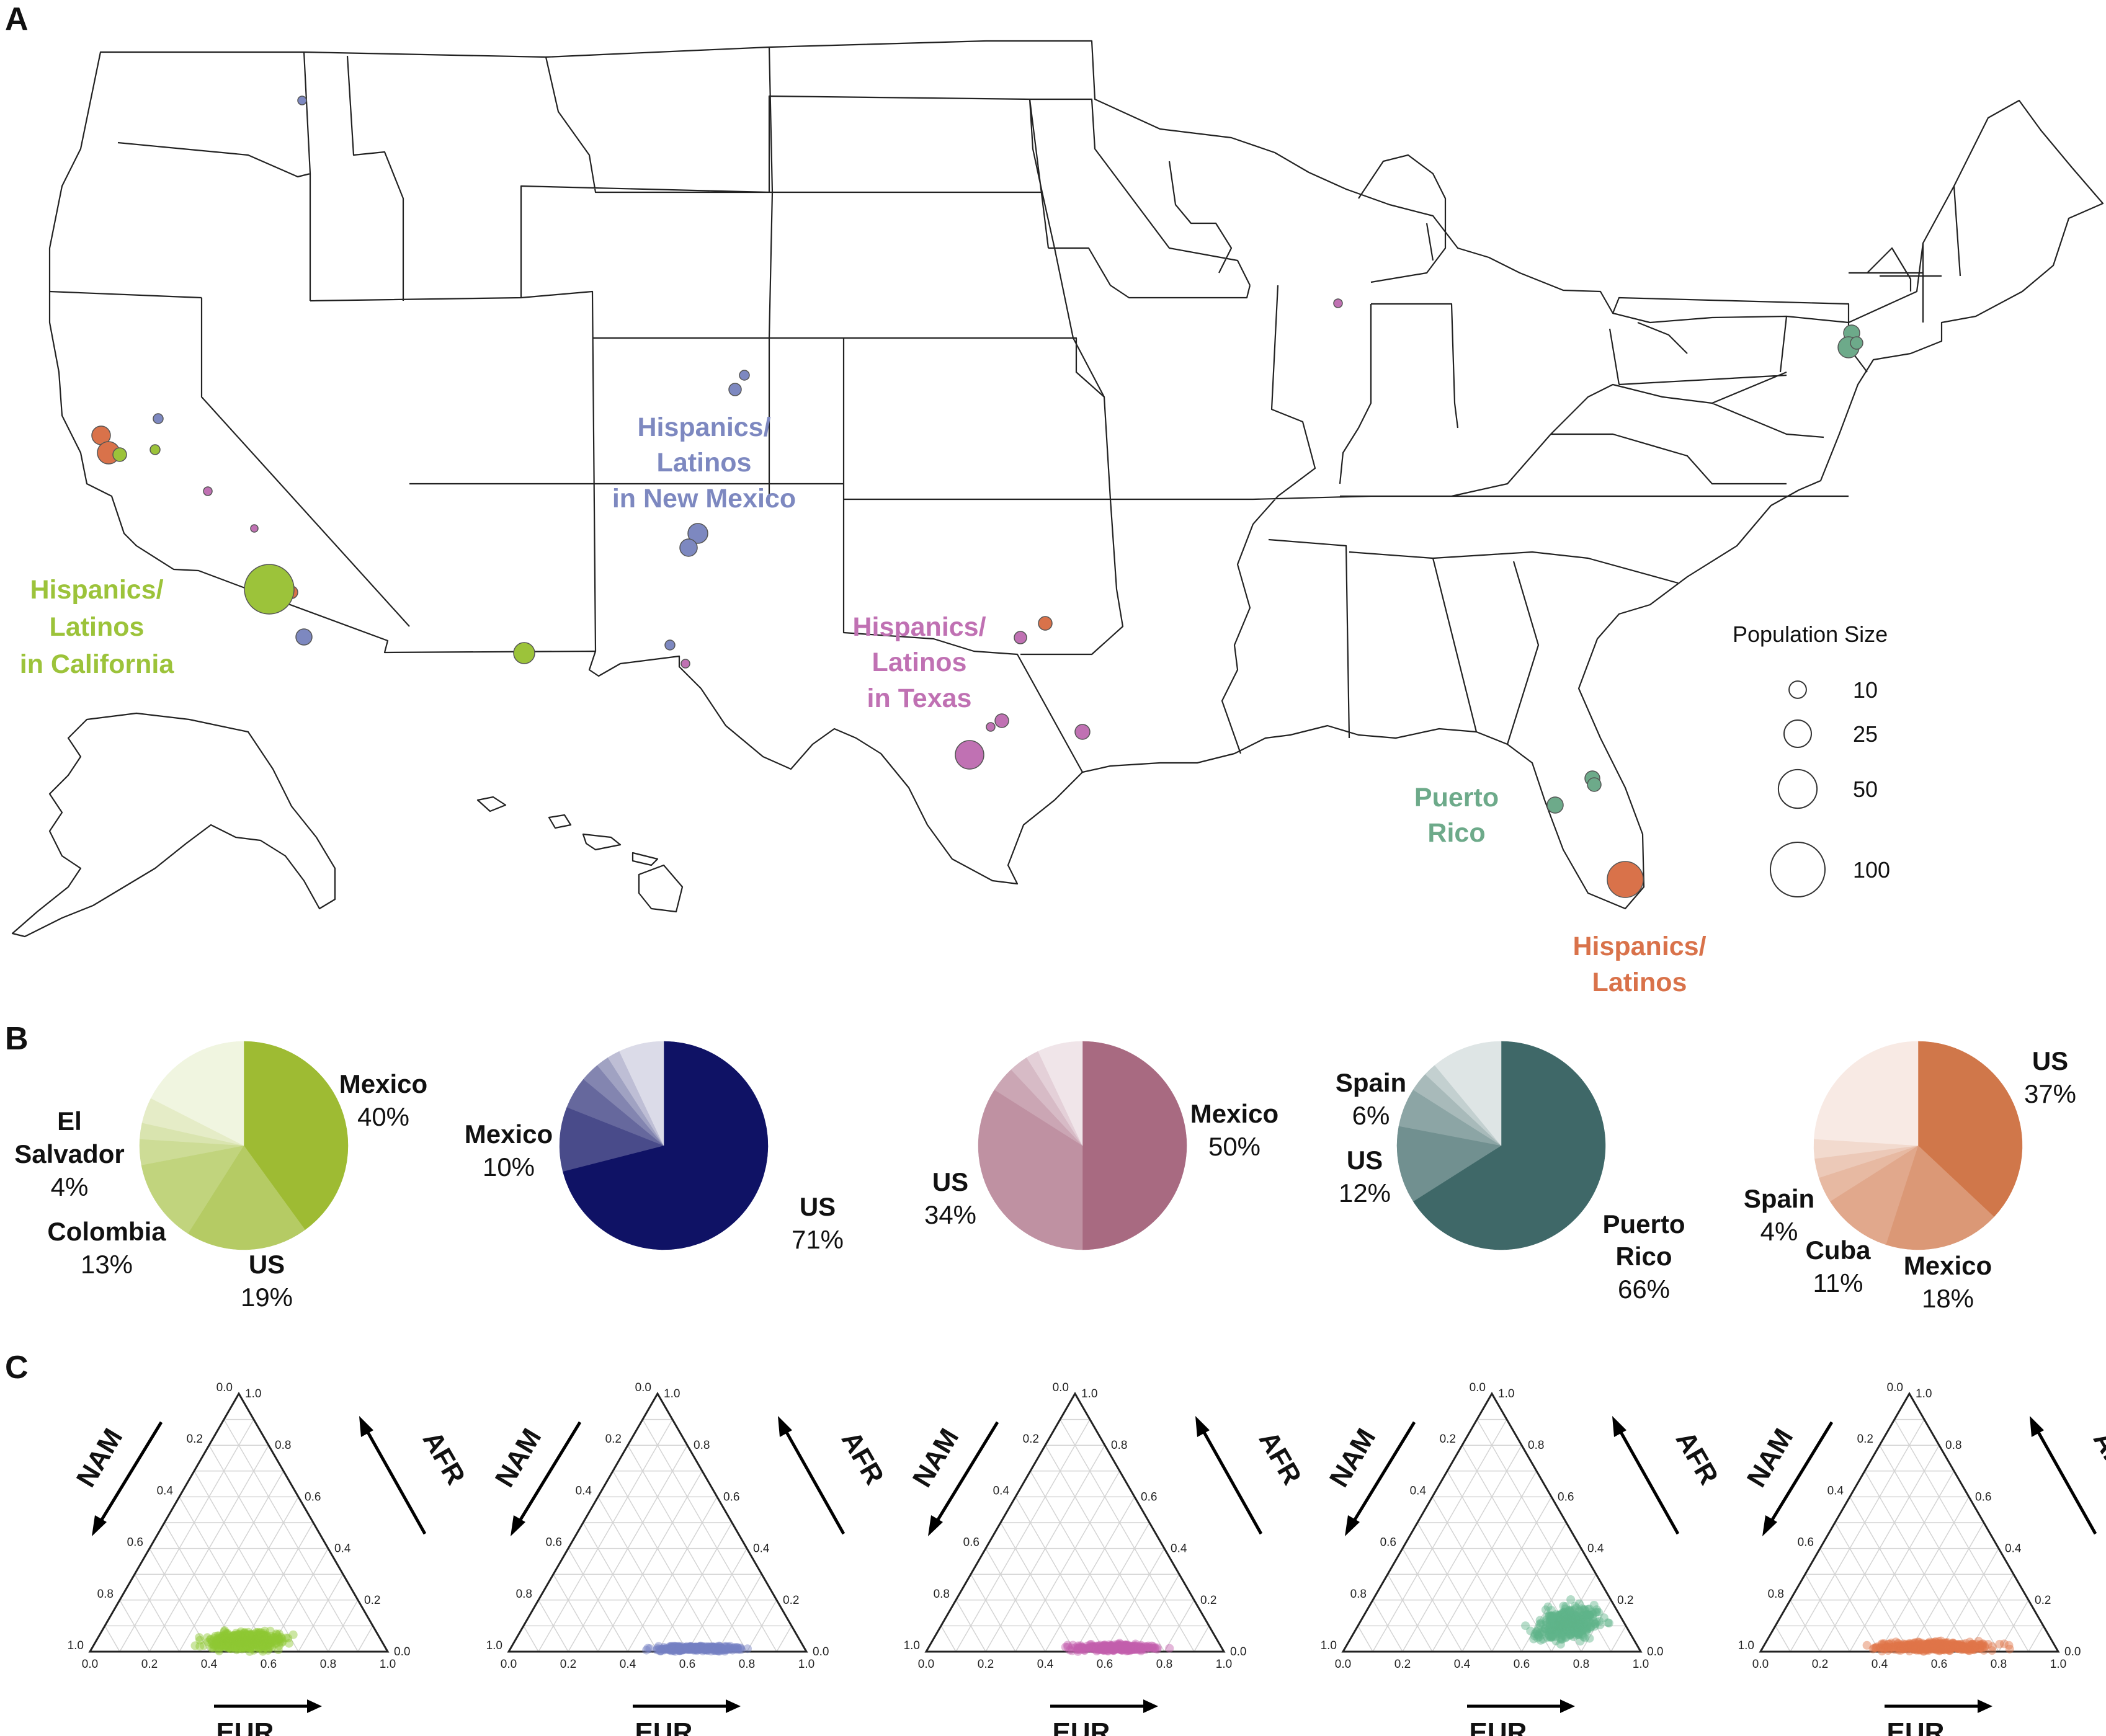 The height and width of the screenshot is (1736, 2106). What do you see at coordinates (1224, 1664) in the screenshot?
I see `ternary-tick-eur: 1.0` at bounding box center [1224, 1664].